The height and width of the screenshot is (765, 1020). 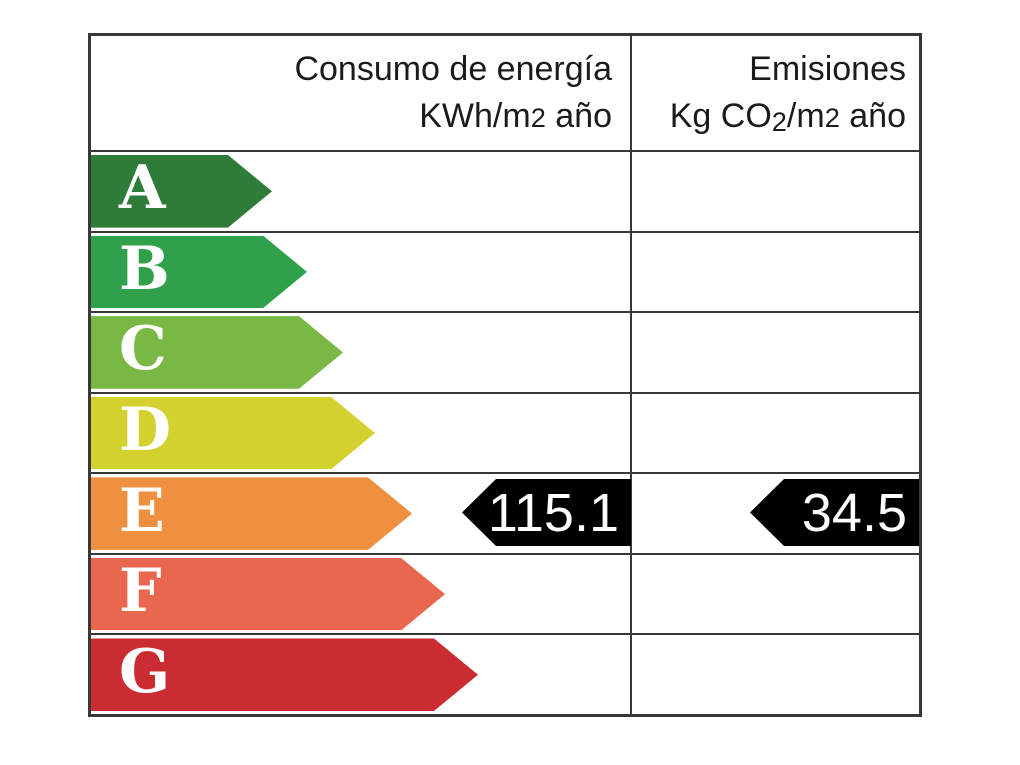 What do you see at coordinates (143, 349) in the screenshot?
I see `rating-letter-c: C` at bounding box center [143, 349].